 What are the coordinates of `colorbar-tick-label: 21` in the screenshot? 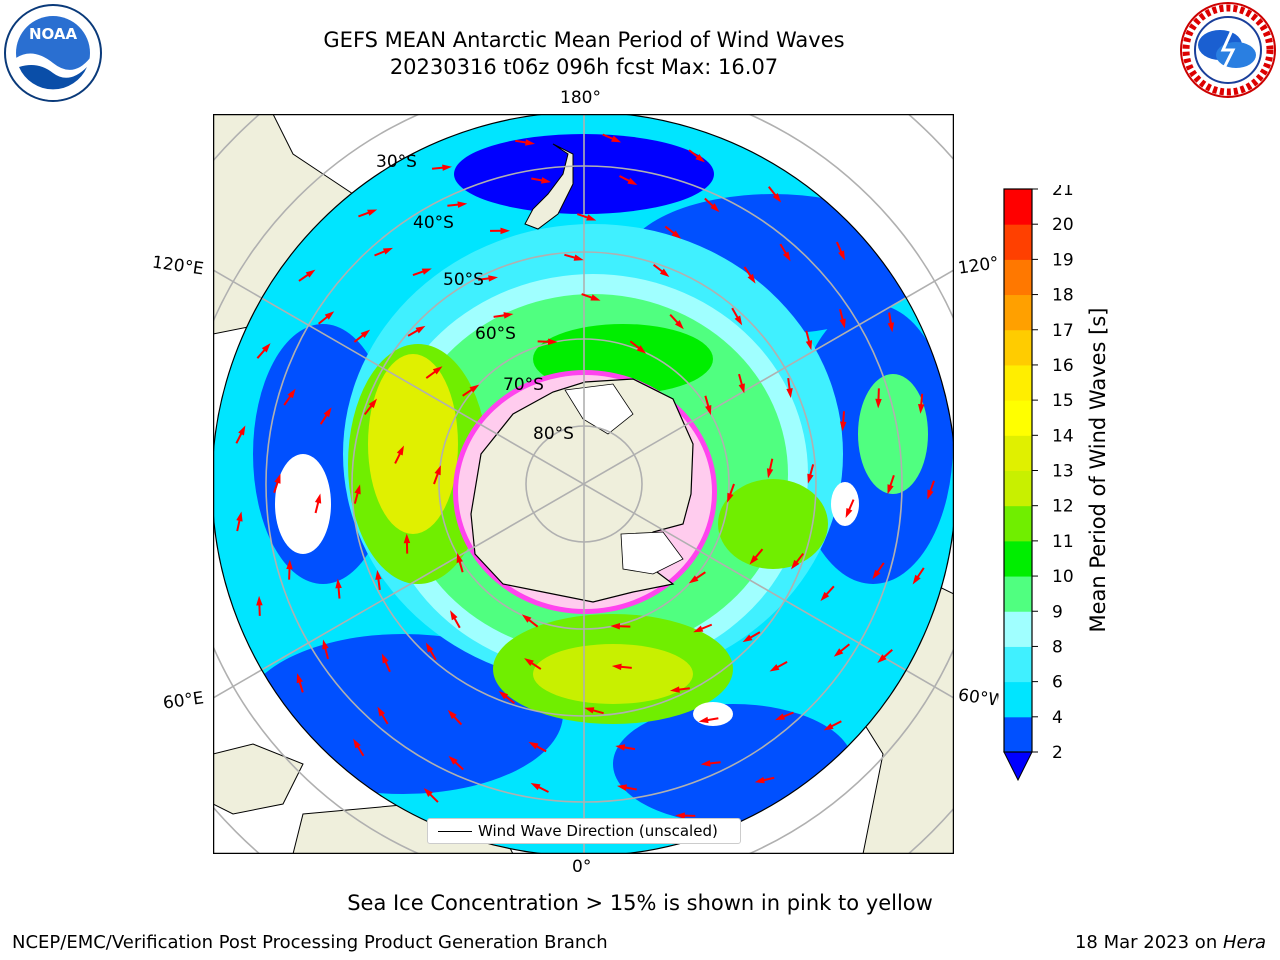 It's located at (1063, 192).